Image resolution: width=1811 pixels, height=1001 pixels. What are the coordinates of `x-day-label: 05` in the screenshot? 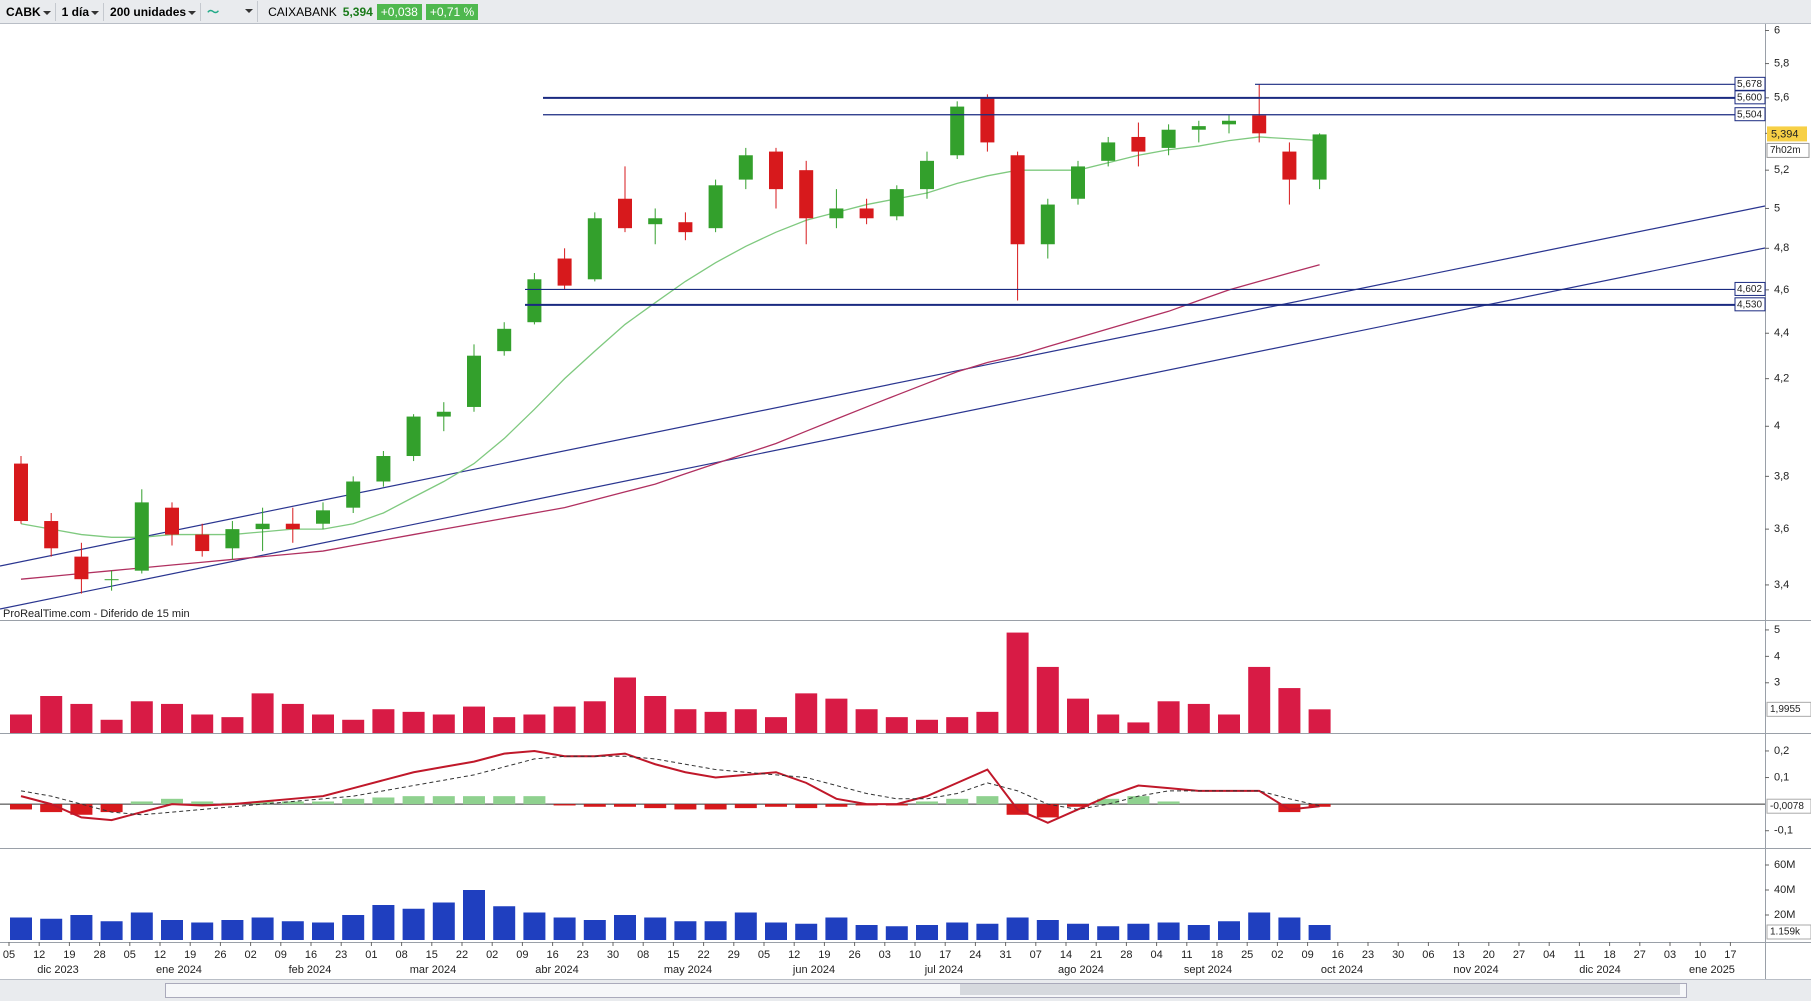 It's located at (9, 955).